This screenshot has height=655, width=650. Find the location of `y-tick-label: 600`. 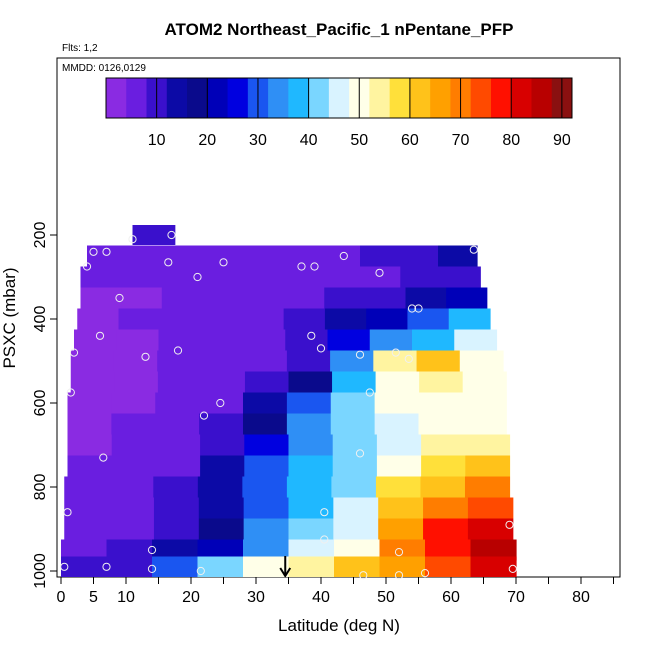

y-tick-label: 600 is located at coordinates (40, 403).